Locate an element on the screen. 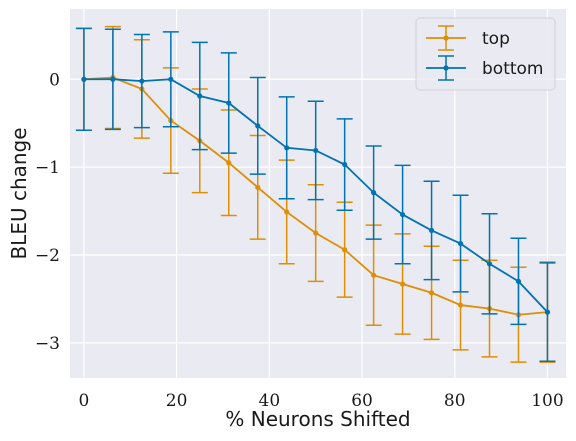  legend: top bottom is located at coordinates (485, 54).